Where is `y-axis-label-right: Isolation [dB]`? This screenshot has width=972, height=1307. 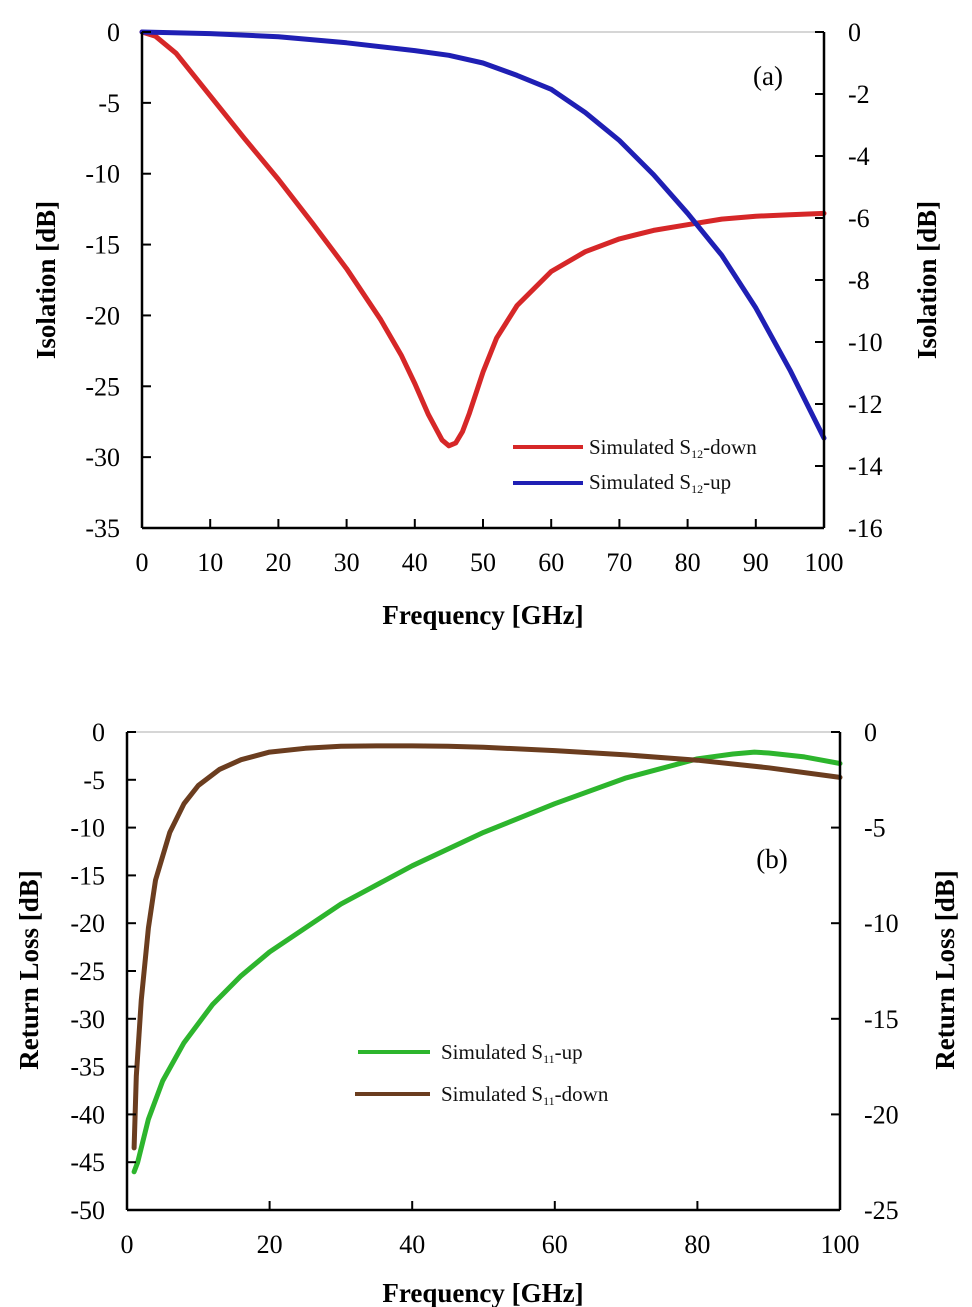 y-axis-label-right: Isolation [dB] is located at coordinates (927, 280).